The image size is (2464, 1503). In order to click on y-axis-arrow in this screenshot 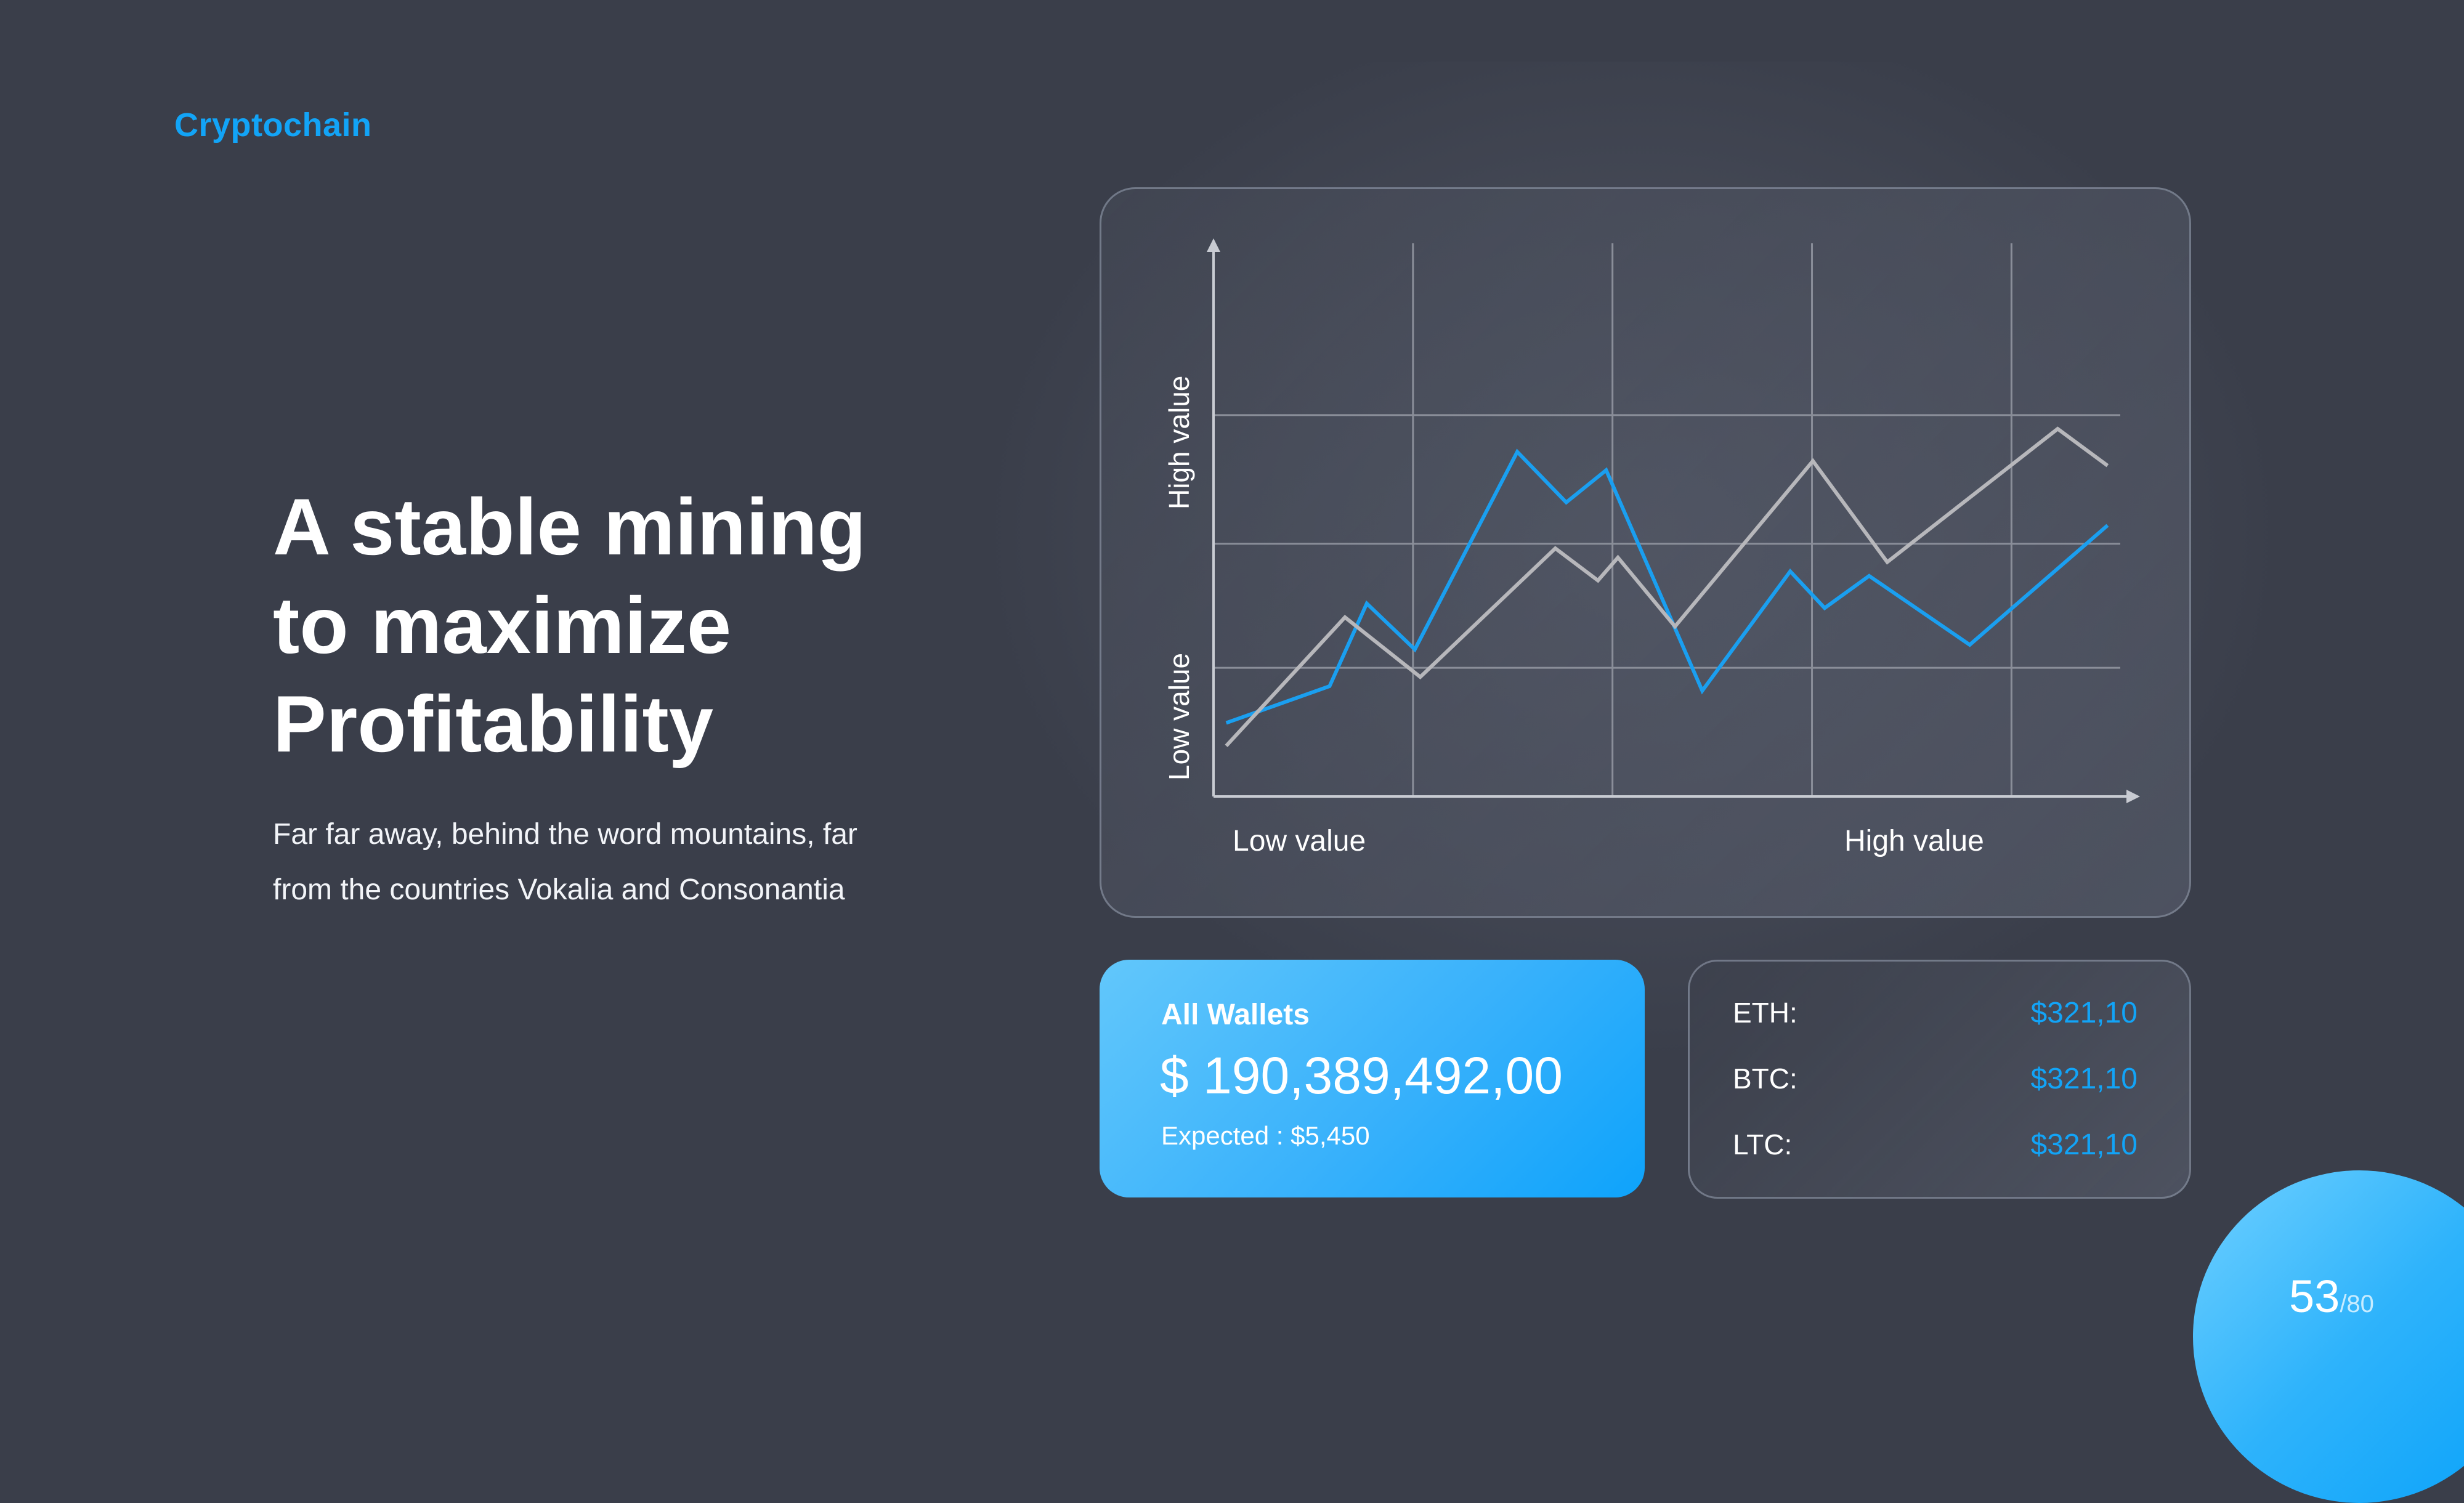, I will do `click(1213, 245)`.